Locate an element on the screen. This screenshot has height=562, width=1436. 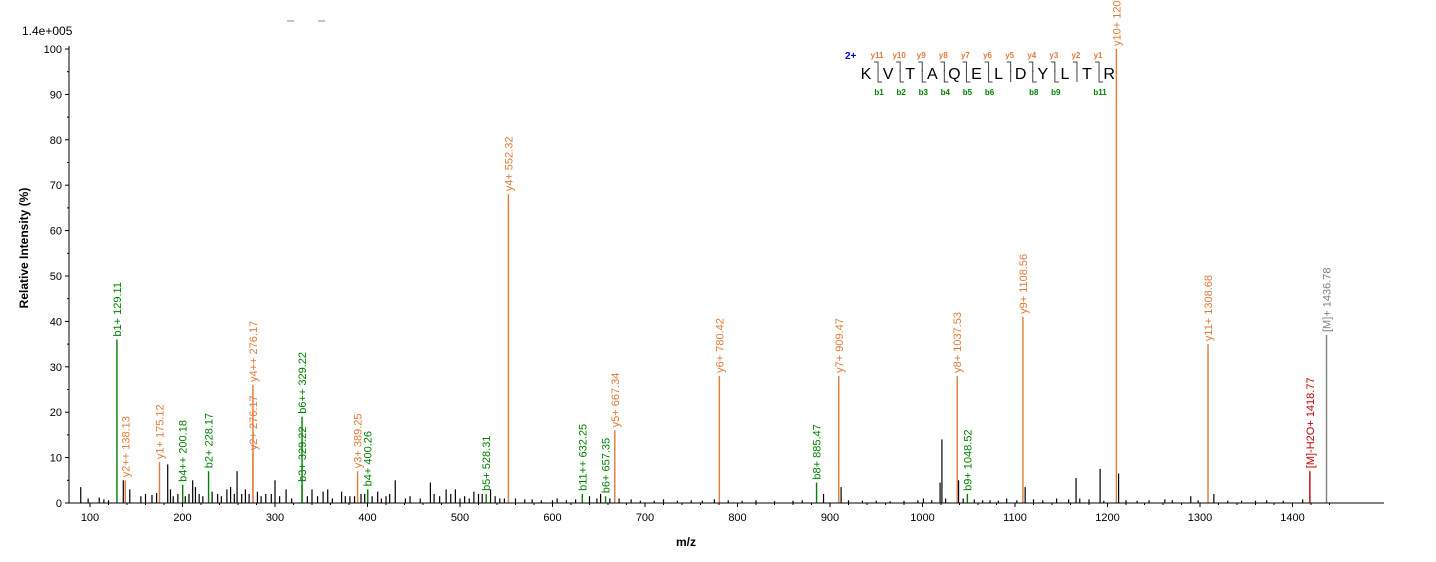
y-tick-label: 10 is located at coordinates (56, 459).